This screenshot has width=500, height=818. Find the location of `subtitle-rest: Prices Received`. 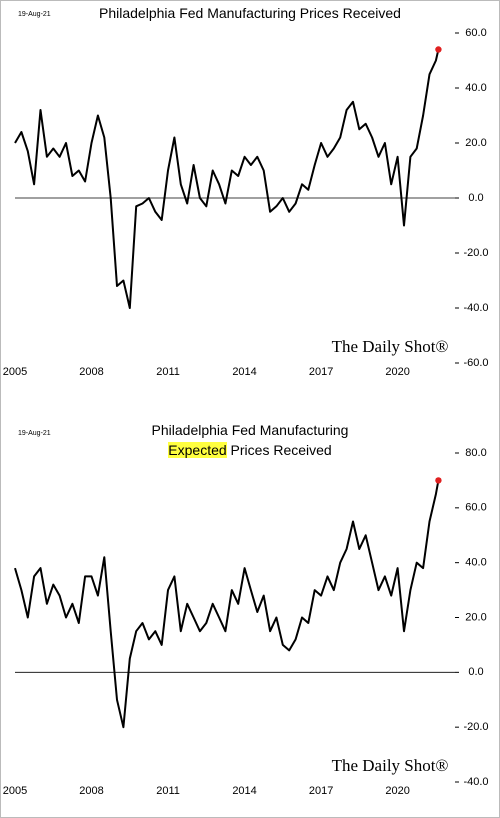

subtitle-rest: Prices Received is located at coordinates (281, 450).